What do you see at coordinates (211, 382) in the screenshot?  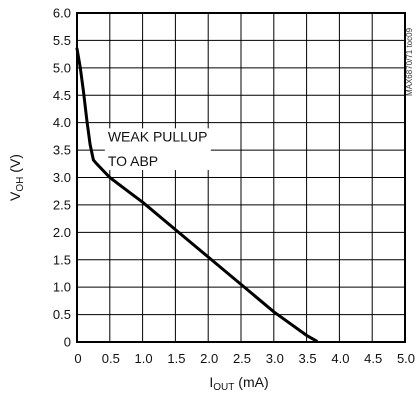 I see `x-axis-label-main: I` at bounding box center [211, 382].